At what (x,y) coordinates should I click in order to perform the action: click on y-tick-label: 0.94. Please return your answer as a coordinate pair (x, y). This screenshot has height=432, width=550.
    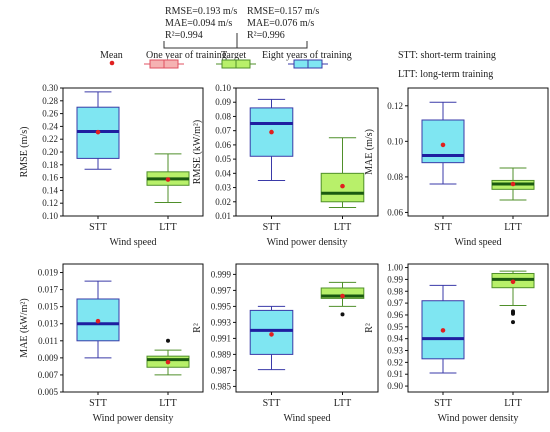
    Looking at the image, I should click on (395, 339).